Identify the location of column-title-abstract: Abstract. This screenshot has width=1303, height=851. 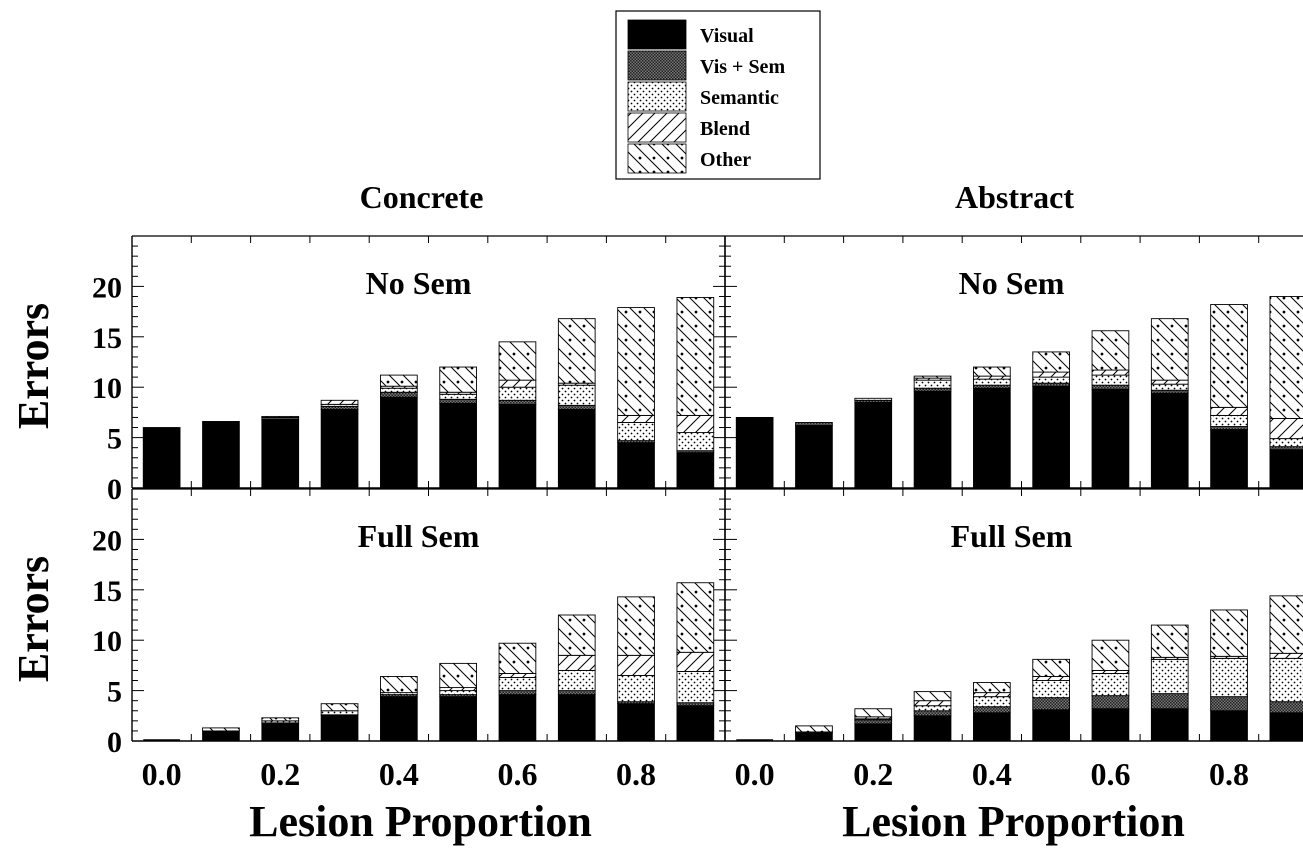
(1014, 197).